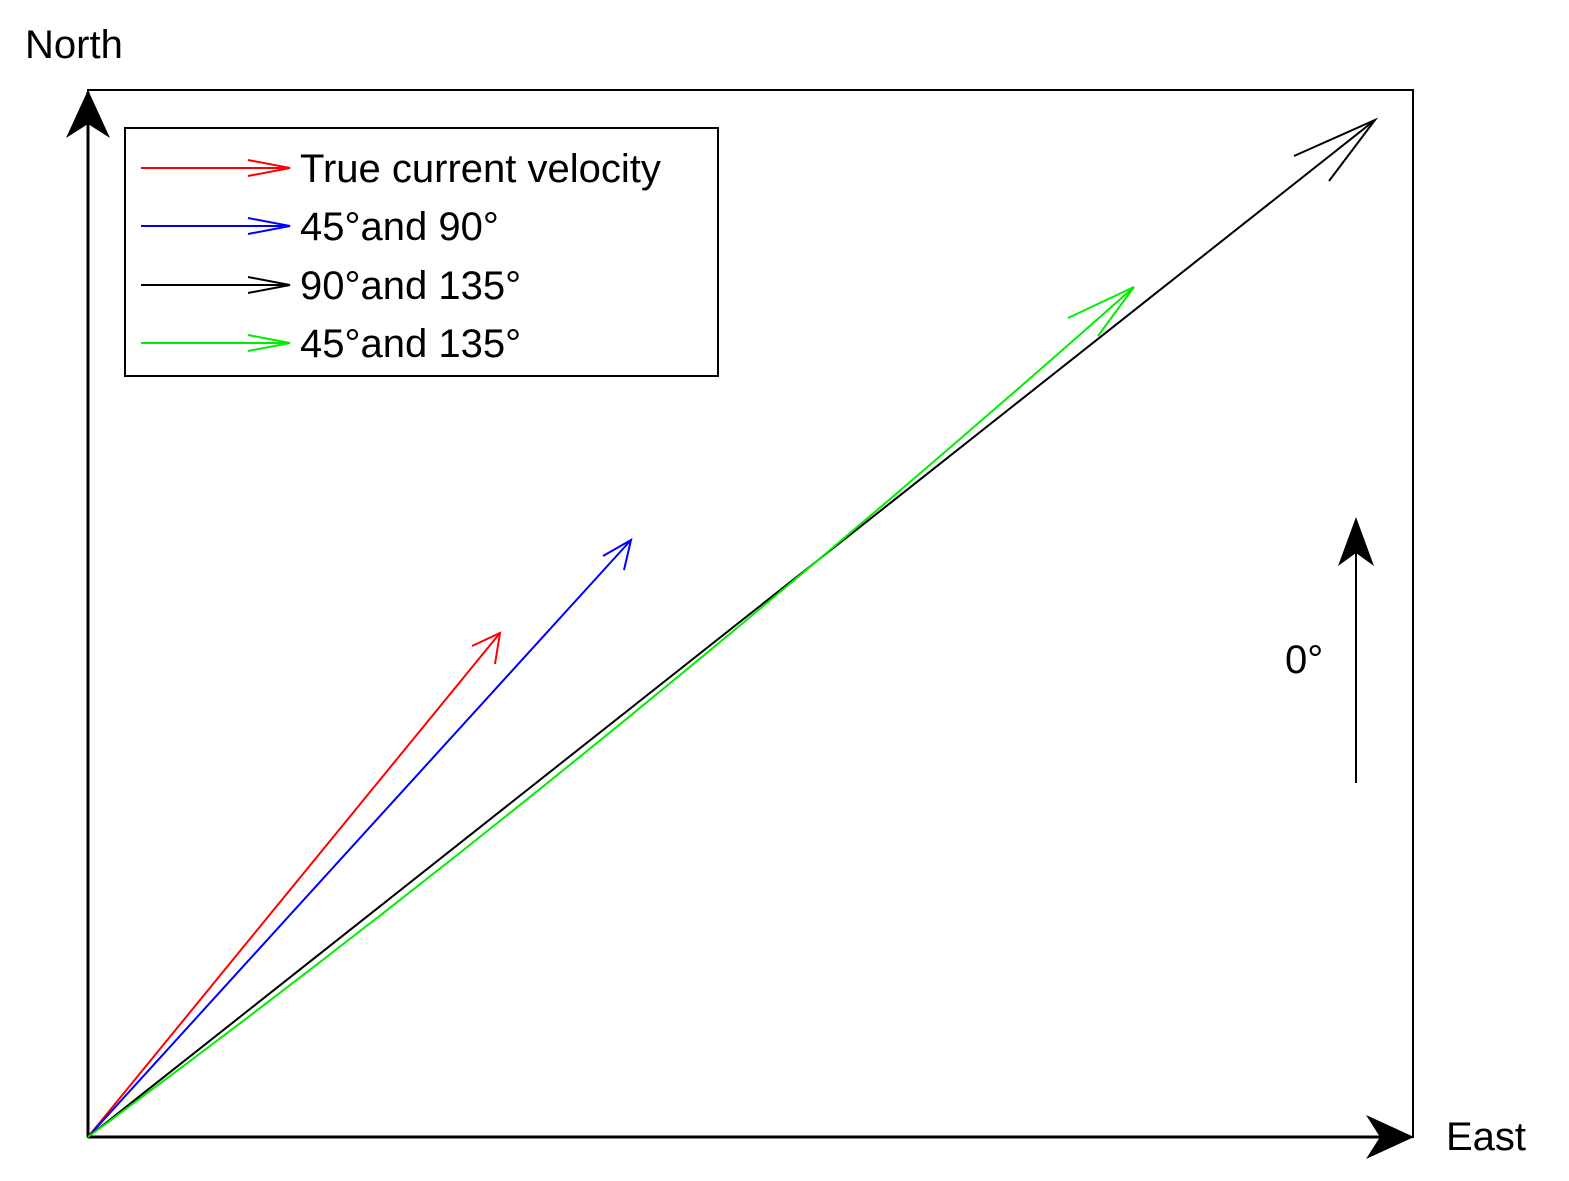 This screenshot has width=1569, height=1181. Describe the element at coordinates (1486, 1137) in the screenshot. I see `east-label: East` at that location.